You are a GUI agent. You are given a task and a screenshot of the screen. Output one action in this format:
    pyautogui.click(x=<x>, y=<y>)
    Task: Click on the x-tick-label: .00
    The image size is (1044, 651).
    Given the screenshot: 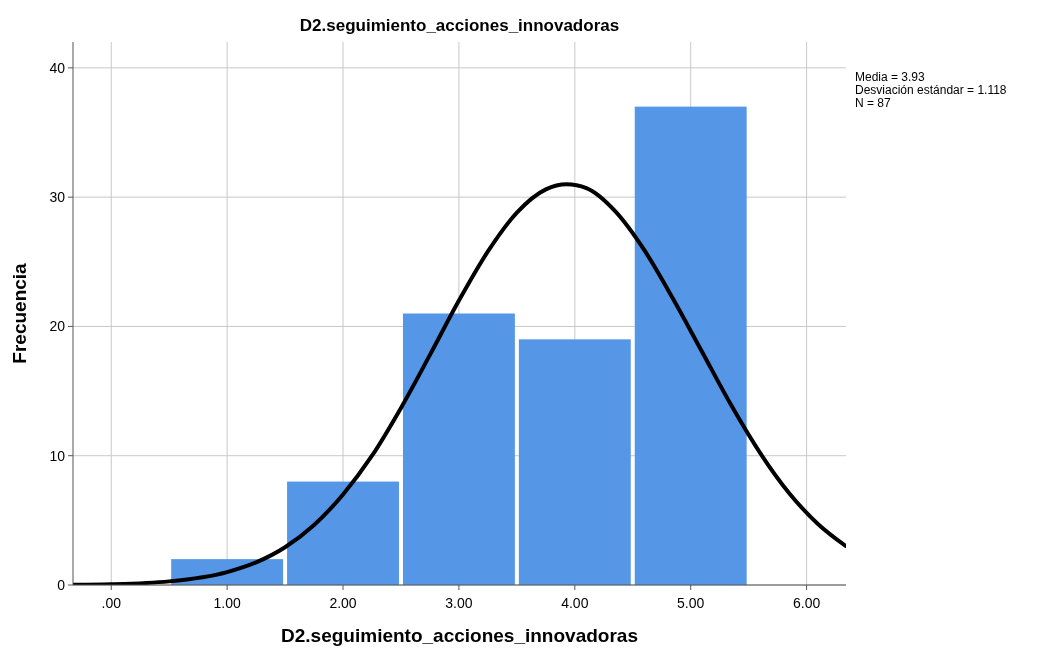 What is the action you would take?
    pyautogui.click(x=111, y=603)
    